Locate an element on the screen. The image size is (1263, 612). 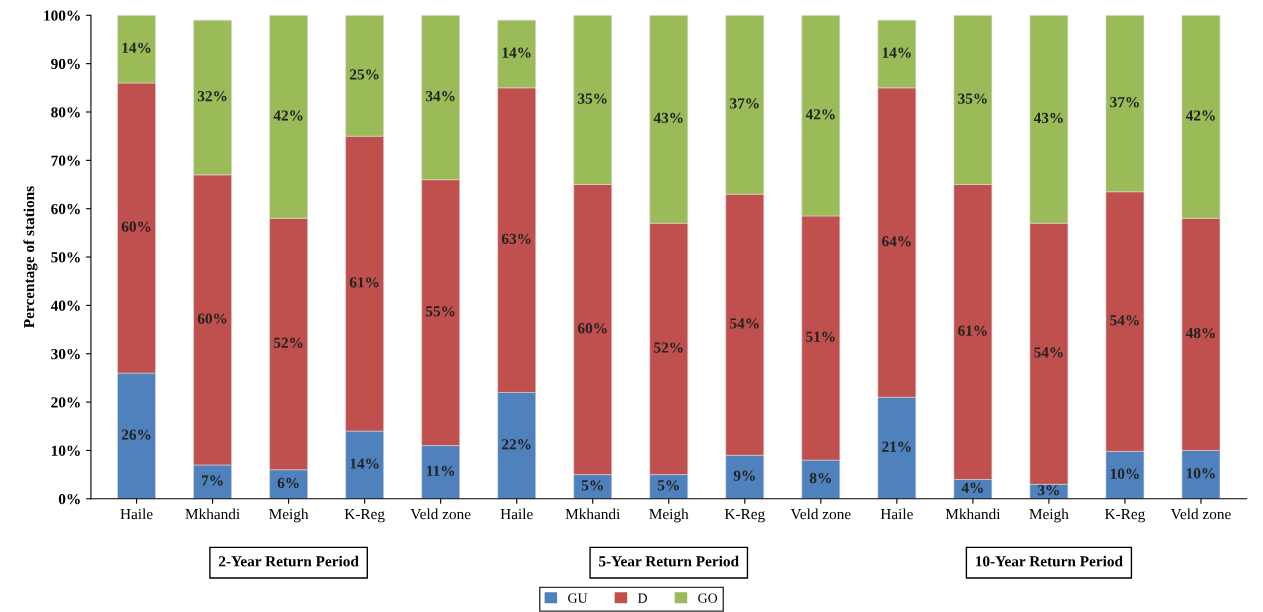
y-tick-label: 60% is located at coordinates (65, 209).